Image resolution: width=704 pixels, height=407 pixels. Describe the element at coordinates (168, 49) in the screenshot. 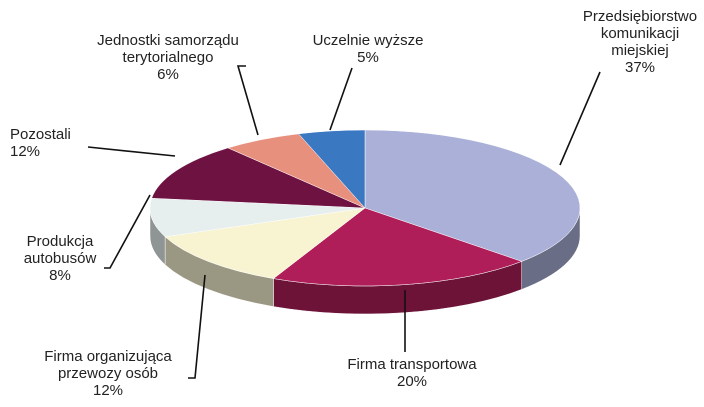

I see `category: Jednostki samorządu terytorialnego` at that location.